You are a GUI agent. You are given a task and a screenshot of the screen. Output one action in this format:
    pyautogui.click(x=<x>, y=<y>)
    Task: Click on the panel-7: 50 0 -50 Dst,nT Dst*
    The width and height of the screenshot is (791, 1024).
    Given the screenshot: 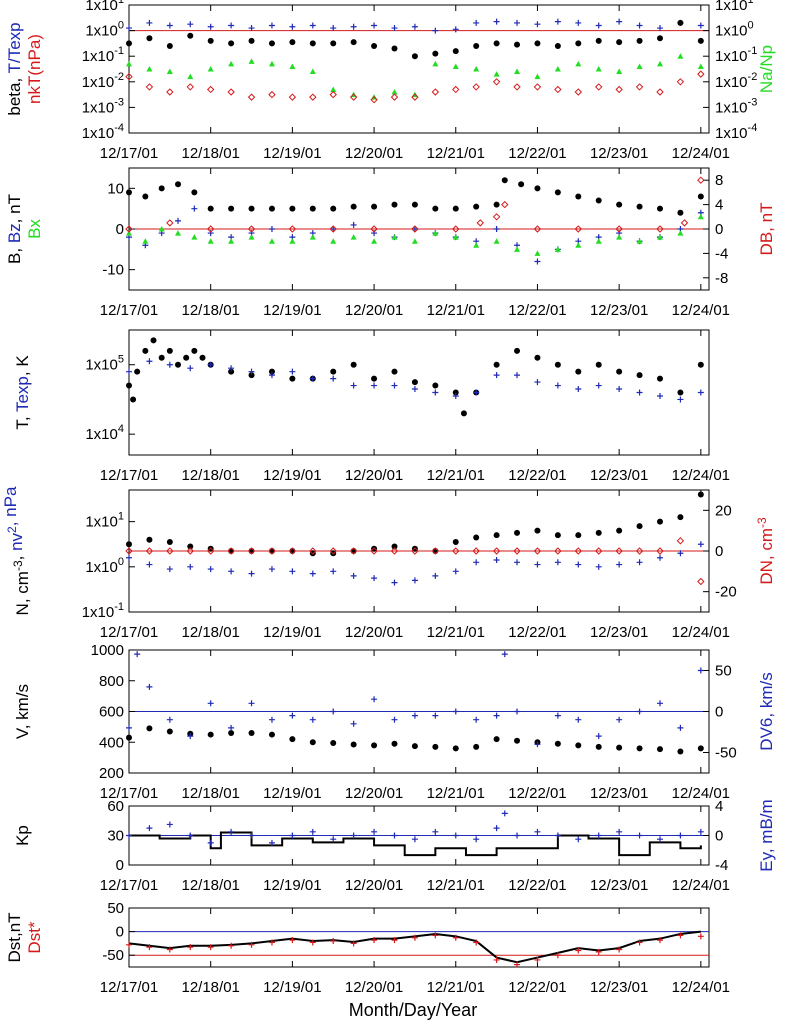 What is the action you would take?
    pyautogui.click(x=357, y=934)
    